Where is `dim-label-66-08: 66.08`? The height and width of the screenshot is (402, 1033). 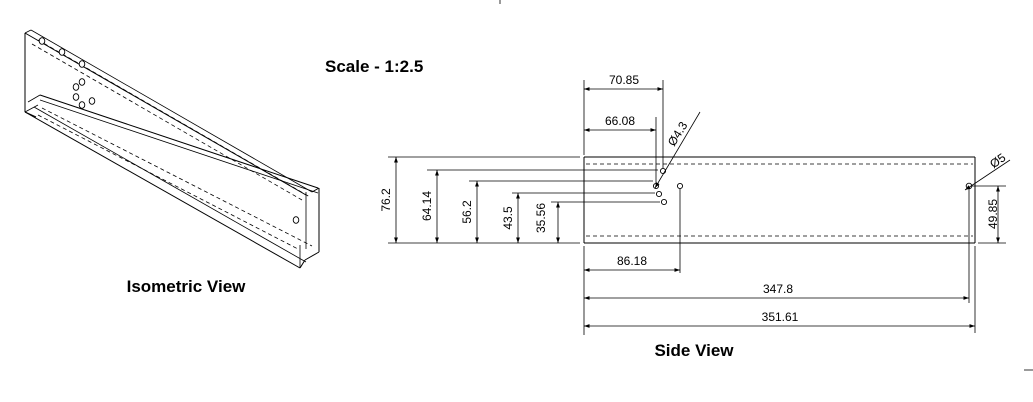
dim-label-66-08: 66.08 is located at coordinates (620, 121).